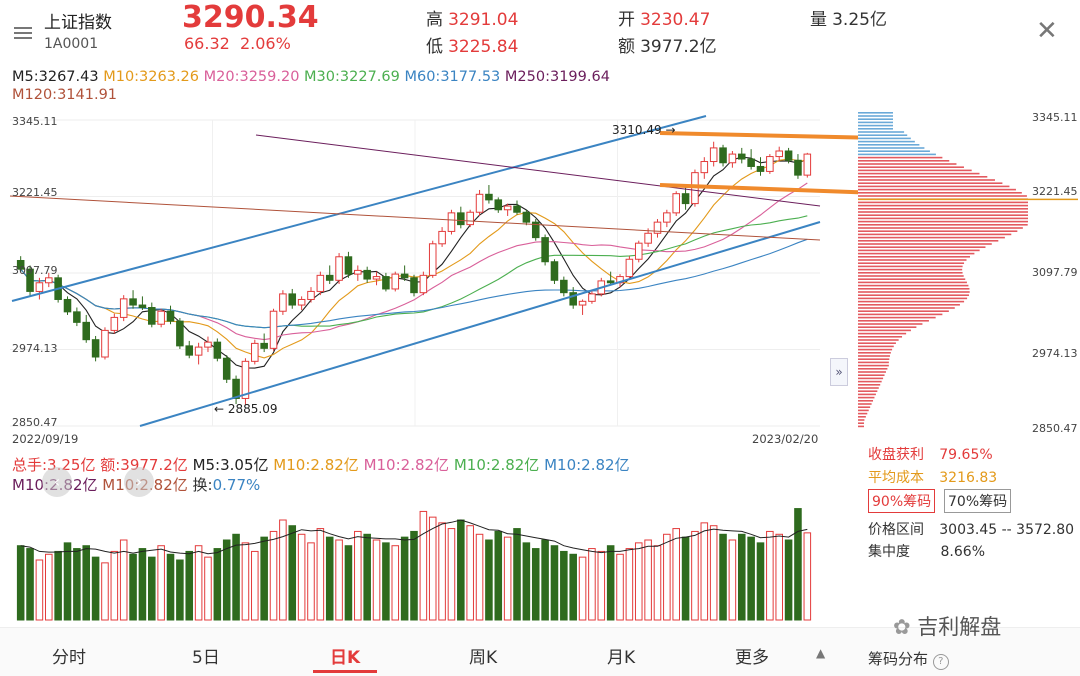 Image resolution: width=1080 pixels, height=676 pixels. What do you see at coordinates (930, 454) in the screenshot?
I see `profit-ratio: 收盘获利 79.65%` at bounding box center [930, 454].